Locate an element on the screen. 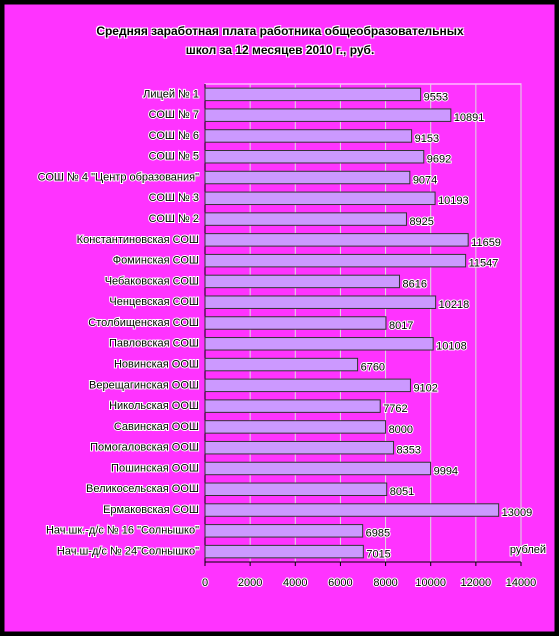 This screenshot has width=559, height=636. value-label: 9102 is located at coordinates (425, 388).